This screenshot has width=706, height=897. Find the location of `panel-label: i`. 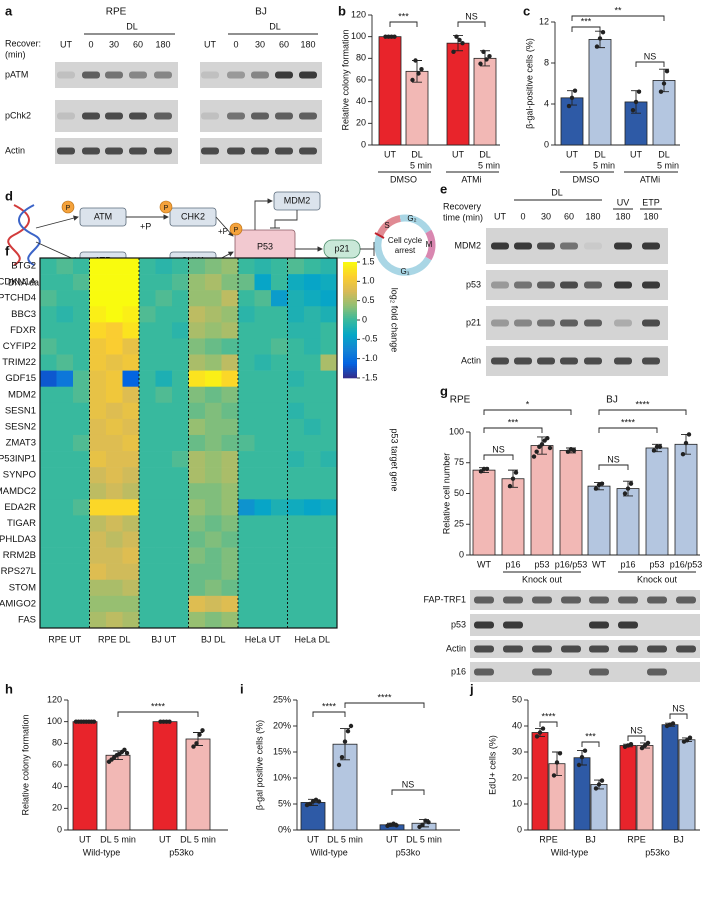

panel-label: i is located at coordinates (242, 688).